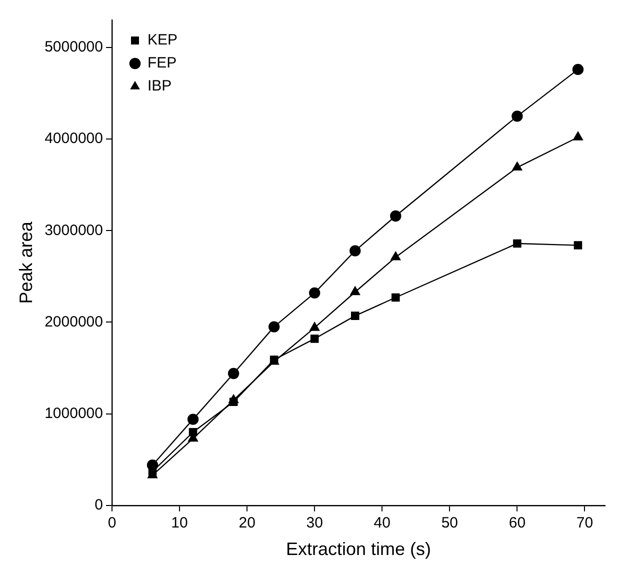  Describe the element at coordinates (73, 230) in the screenshot. I see `y-tick-label: 3000000` at that location.